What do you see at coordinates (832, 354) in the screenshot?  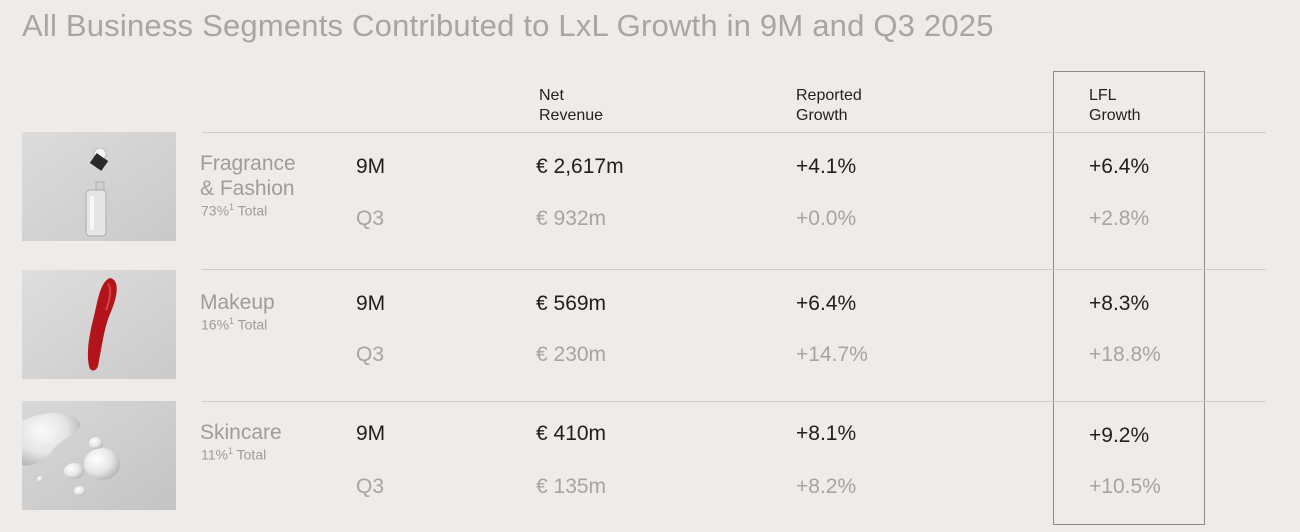 I see `reported-growth-value: +14.7%` at bounding box center [832, 354].